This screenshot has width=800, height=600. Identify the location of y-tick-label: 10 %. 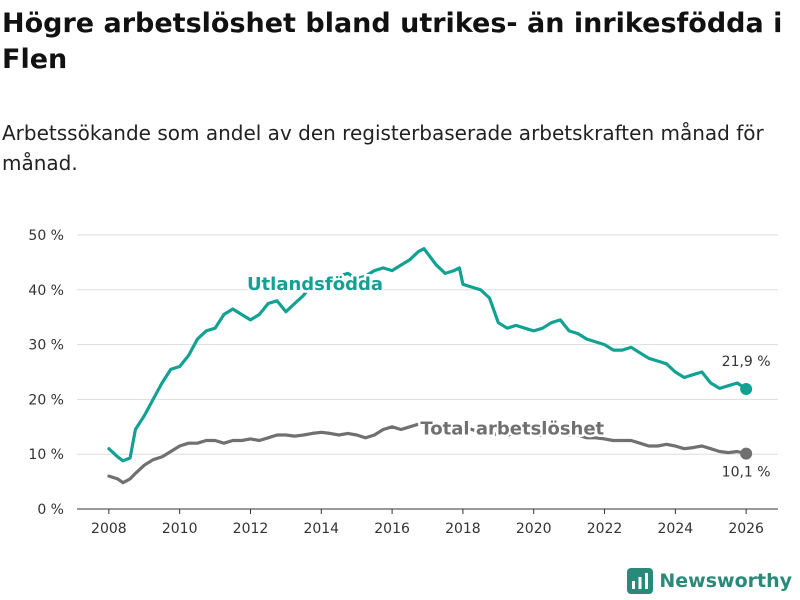
(46, 455).